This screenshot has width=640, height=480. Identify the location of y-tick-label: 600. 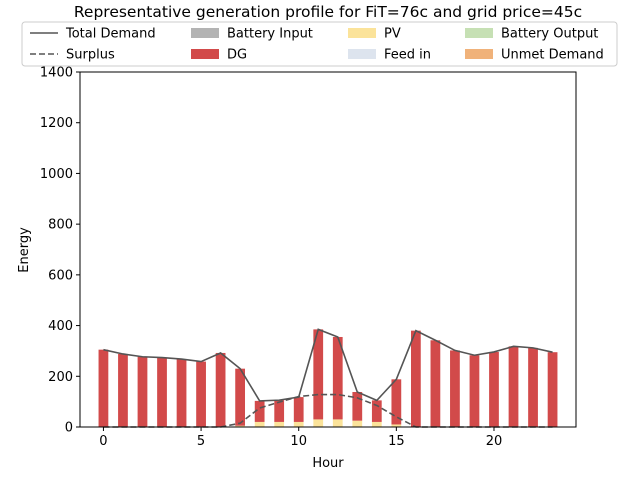
(60, 275).